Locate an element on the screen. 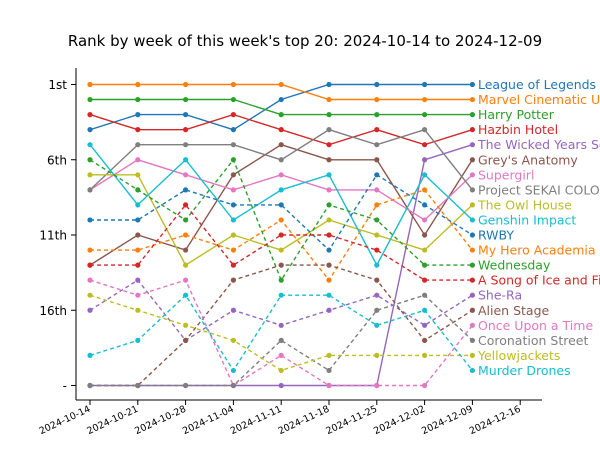  x-tick-label: 2024-12-09 is located at coordinates (447, 420).